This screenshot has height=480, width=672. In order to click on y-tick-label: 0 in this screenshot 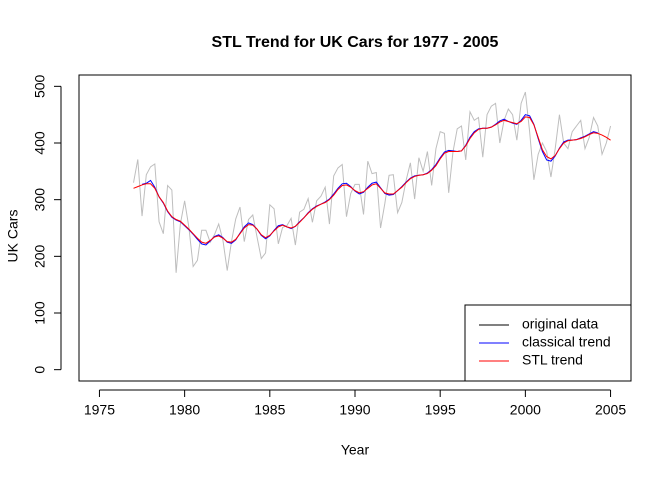, I will do `click(40, 370)`.